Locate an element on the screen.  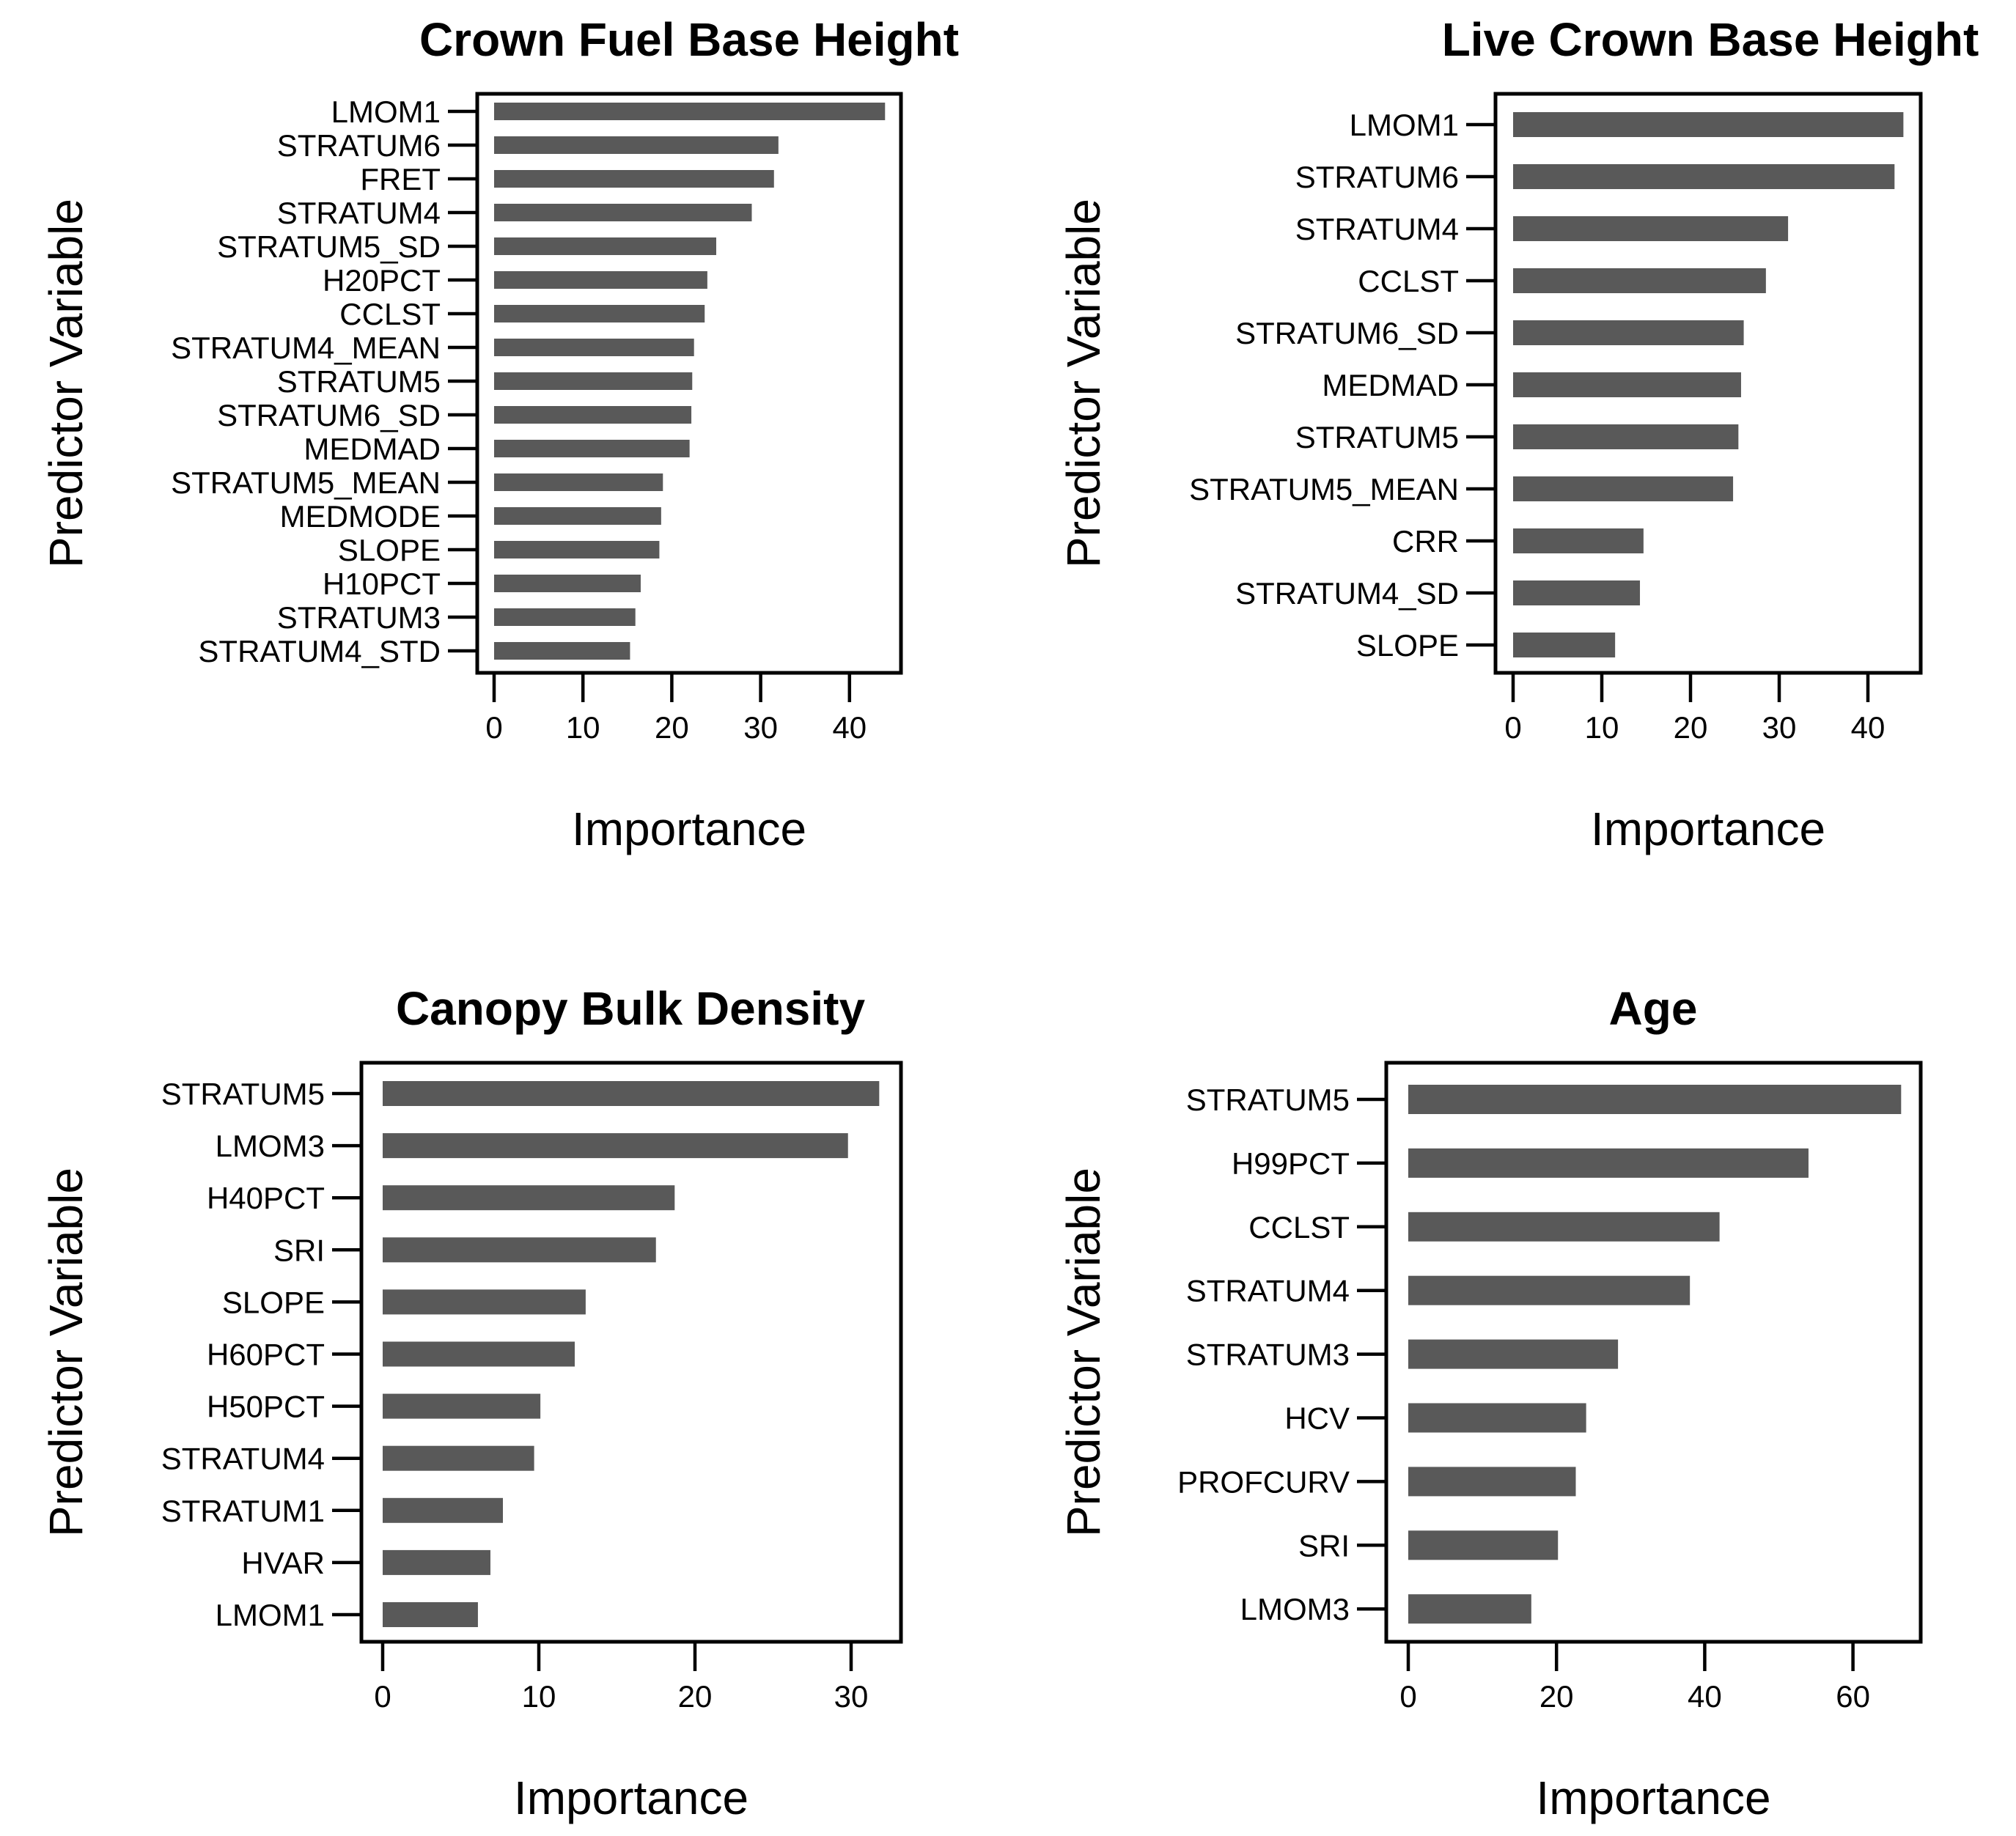
chart-title: Live Crown Base Height is located at coordinates (1711, 40).